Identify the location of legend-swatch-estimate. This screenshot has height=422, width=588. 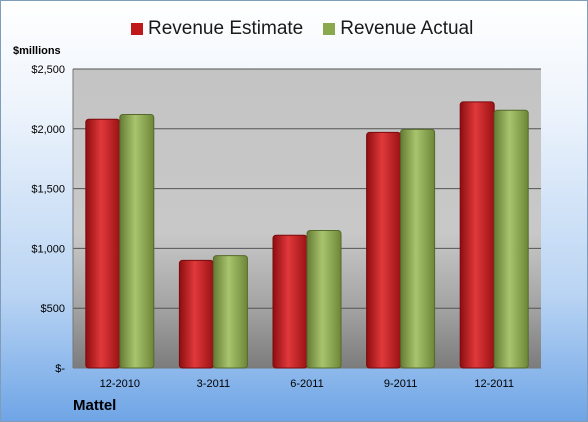
(137, 29).